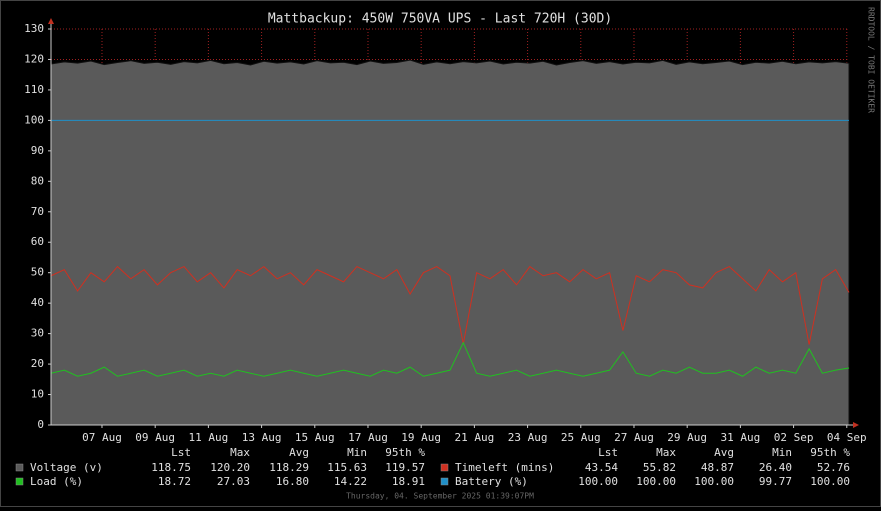 The image size is (881, 511). Describe the element at coordinates (315, 437) in the screenshot. I see `x-tick-label: 15 Aug` at that location.